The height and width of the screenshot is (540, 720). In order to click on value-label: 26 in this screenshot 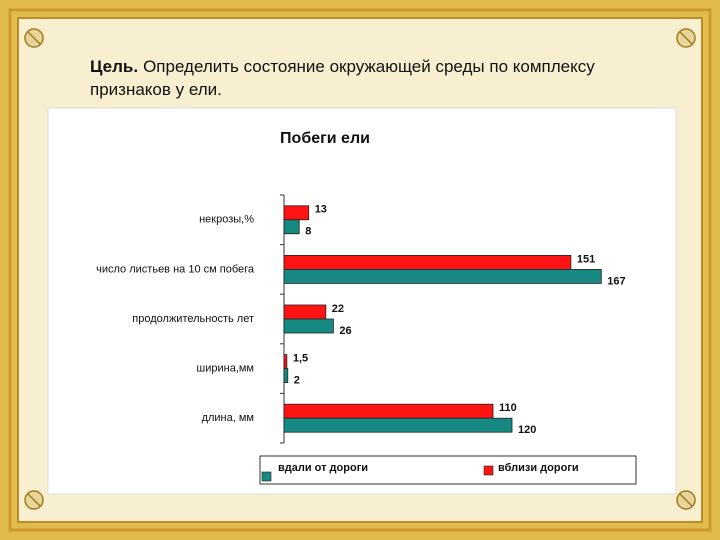, I will do `click(345, 331)`.